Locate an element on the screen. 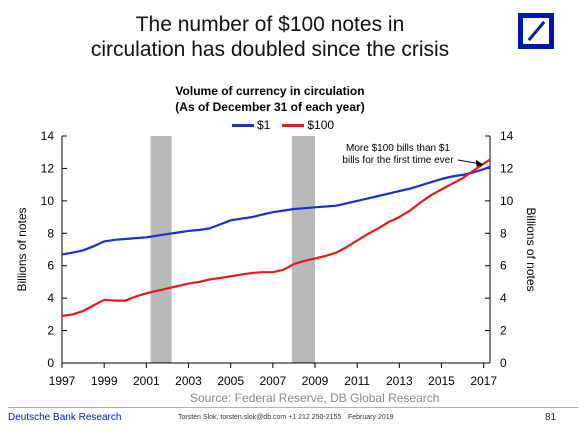 Image resolution: width=587 pixels, height=445 pixels. chart-legend: $1 $100 is located at coordinates (283, 125).